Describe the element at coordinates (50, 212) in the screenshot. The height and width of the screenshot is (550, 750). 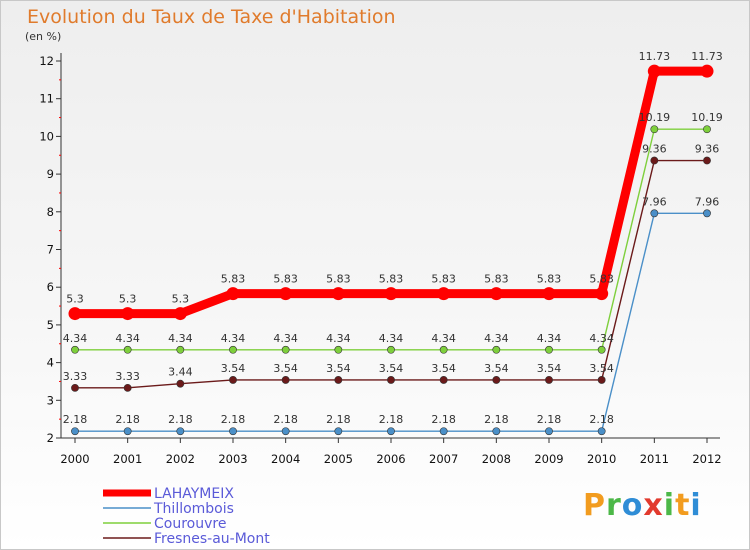
I see `y-tick-label: 8` at that location.